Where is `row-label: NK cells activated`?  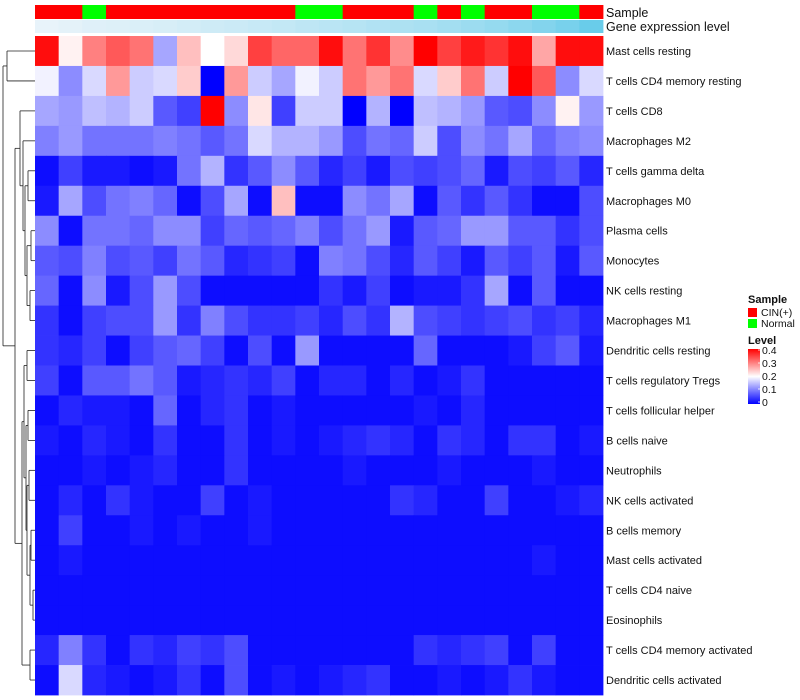 row-label: NK cells activated is located at coordinates (649, 501).